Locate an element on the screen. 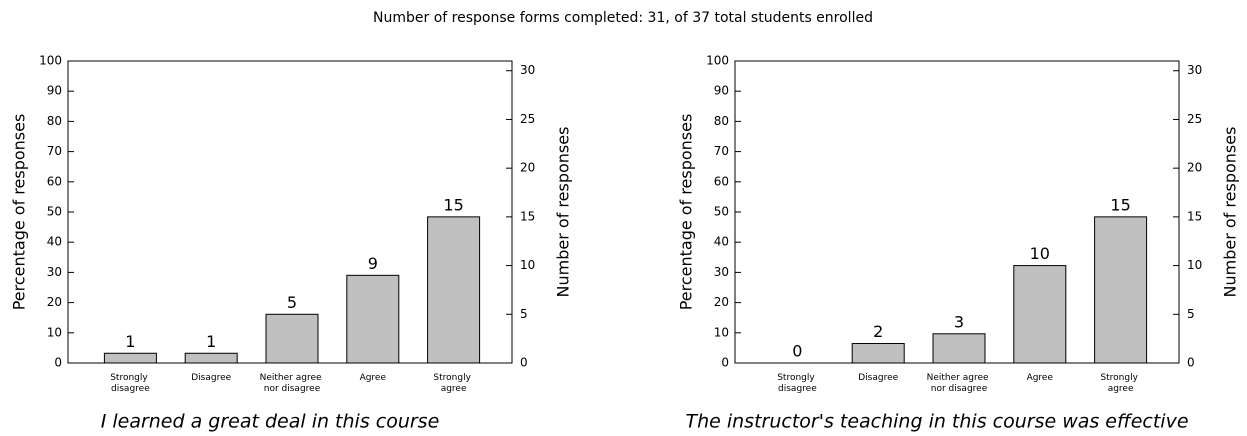 This screenshot has width=1247, height=436. chart-caption: I learned a great deal in this course is located at coordinates (270, 422).